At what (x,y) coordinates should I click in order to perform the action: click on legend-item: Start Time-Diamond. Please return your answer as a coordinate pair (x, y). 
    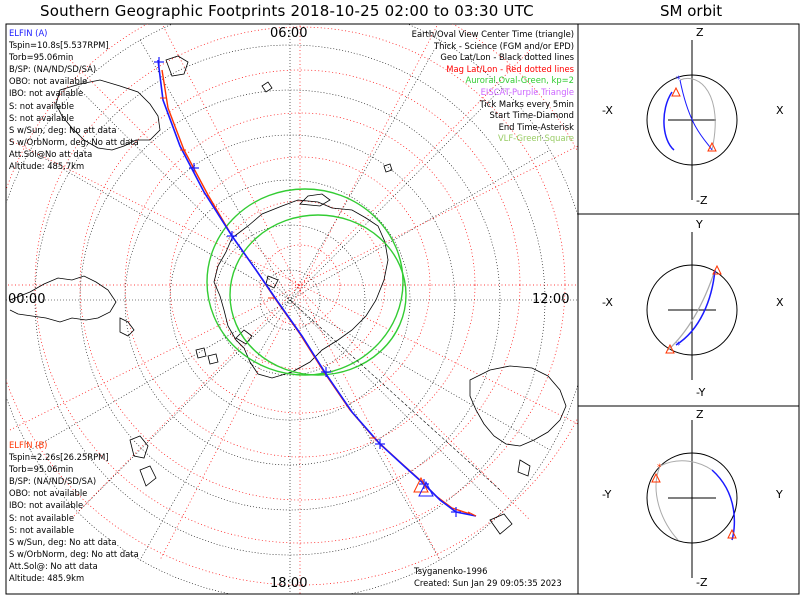
    Looking at the image, I should click on (531, 115).